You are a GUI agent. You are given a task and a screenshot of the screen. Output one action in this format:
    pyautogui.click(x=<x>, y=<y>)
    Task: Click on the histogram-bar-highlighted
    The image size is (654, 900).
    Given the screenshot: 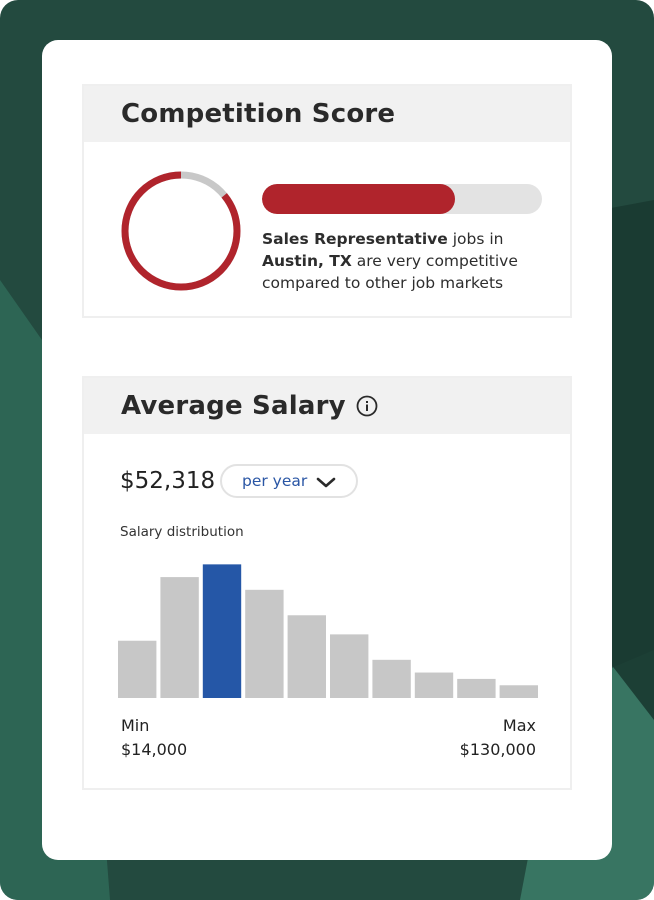 What is the action you would take?
    pyautogui.click(x=222, y=631)
    